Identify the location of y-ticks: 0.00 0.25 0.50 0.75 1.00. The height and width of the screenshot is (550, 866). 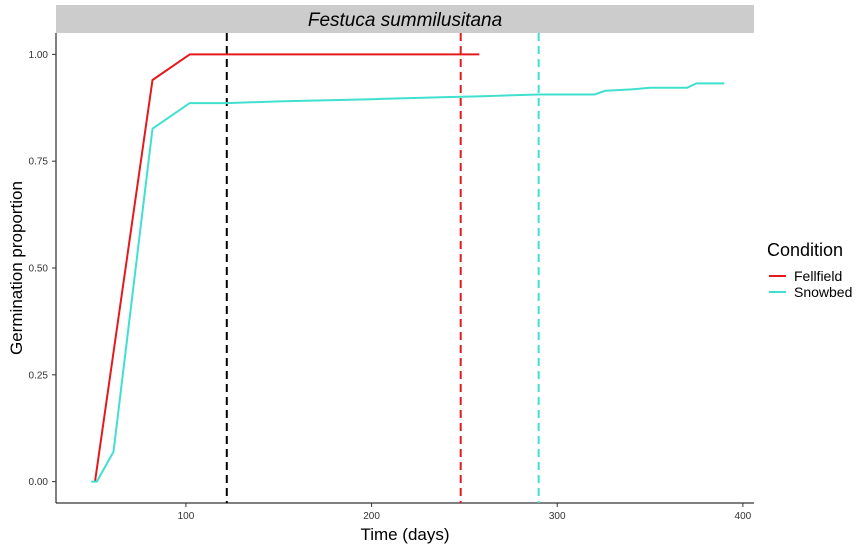
(42, 269).